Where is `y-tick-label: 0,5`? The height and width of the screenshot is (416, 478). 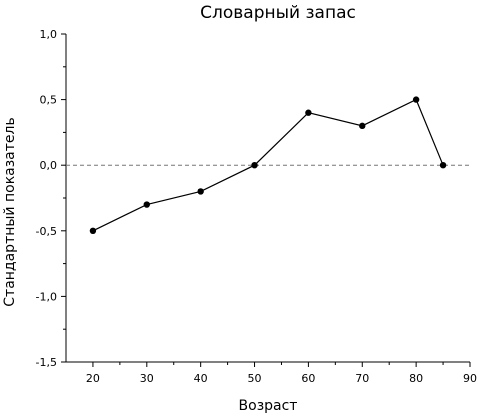
y-tick-label: 0,5 is located at coordinates (49, 100).